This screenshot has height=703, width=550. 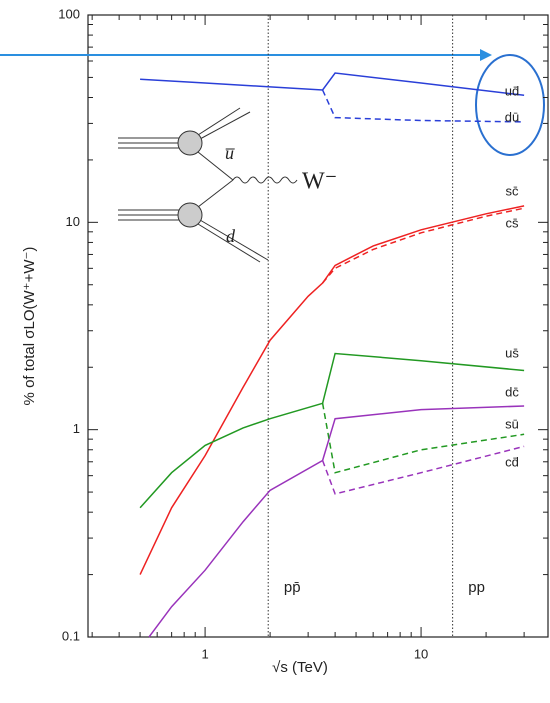 I want to click on y-tick-label: 0.1, so click(x=71, y=635).